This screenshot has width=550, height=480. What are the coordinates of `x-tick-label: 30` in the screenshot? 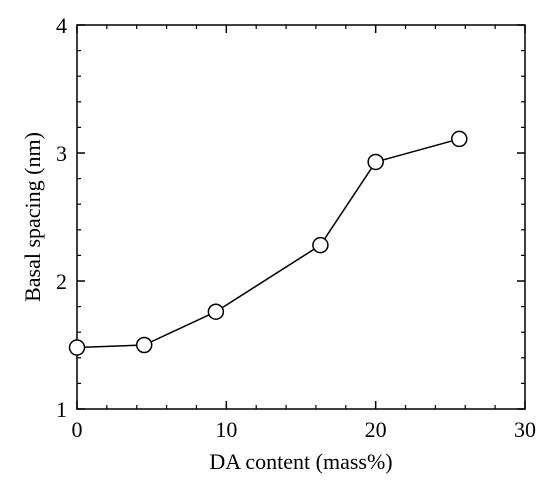 It's located at (525, 429).